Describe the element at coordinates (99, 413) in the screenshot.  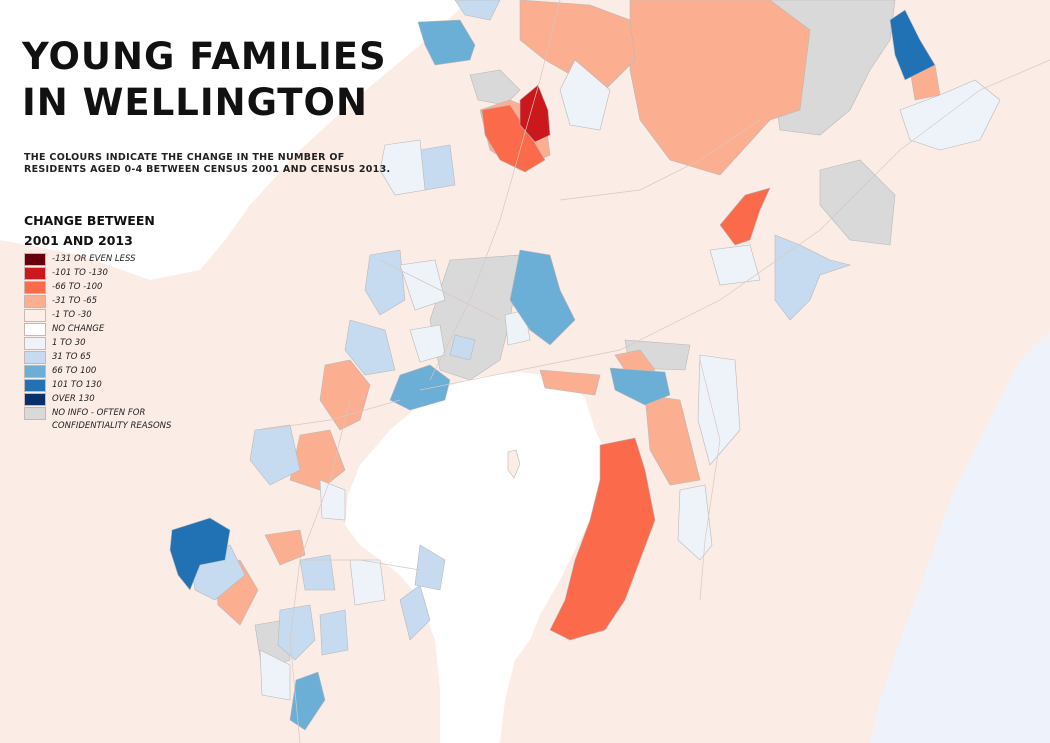
I see `legend-label: NO INFO - OFTEN FOR` at that location.